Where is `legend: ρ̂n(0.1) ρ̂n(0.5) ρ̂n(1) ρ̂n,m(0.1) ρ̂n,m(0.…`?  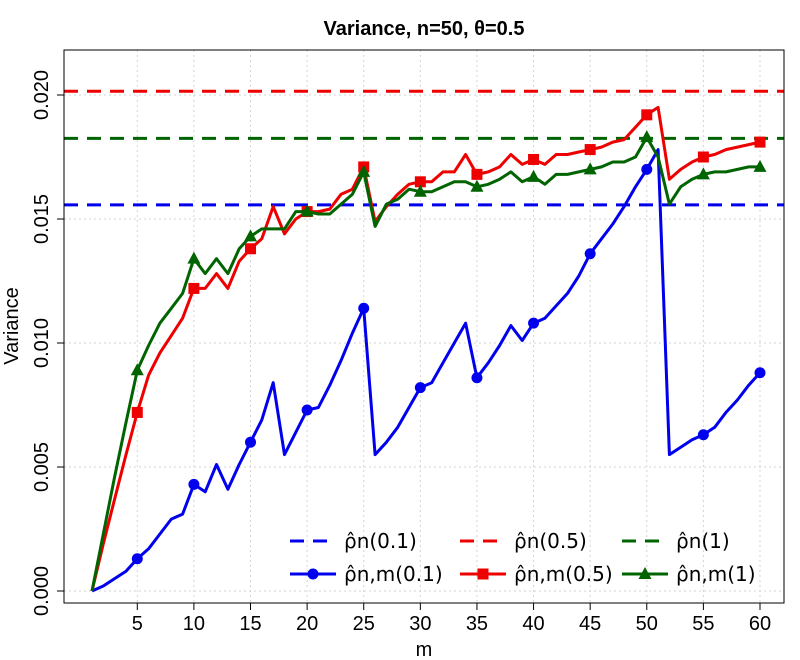 legend: ρ̂n(0.1) ρ̂n(0.5) ρ̂n(1) ρ̂n,m(0.1) ρ̂n,m(0.… is located at coordinates (523, 557).